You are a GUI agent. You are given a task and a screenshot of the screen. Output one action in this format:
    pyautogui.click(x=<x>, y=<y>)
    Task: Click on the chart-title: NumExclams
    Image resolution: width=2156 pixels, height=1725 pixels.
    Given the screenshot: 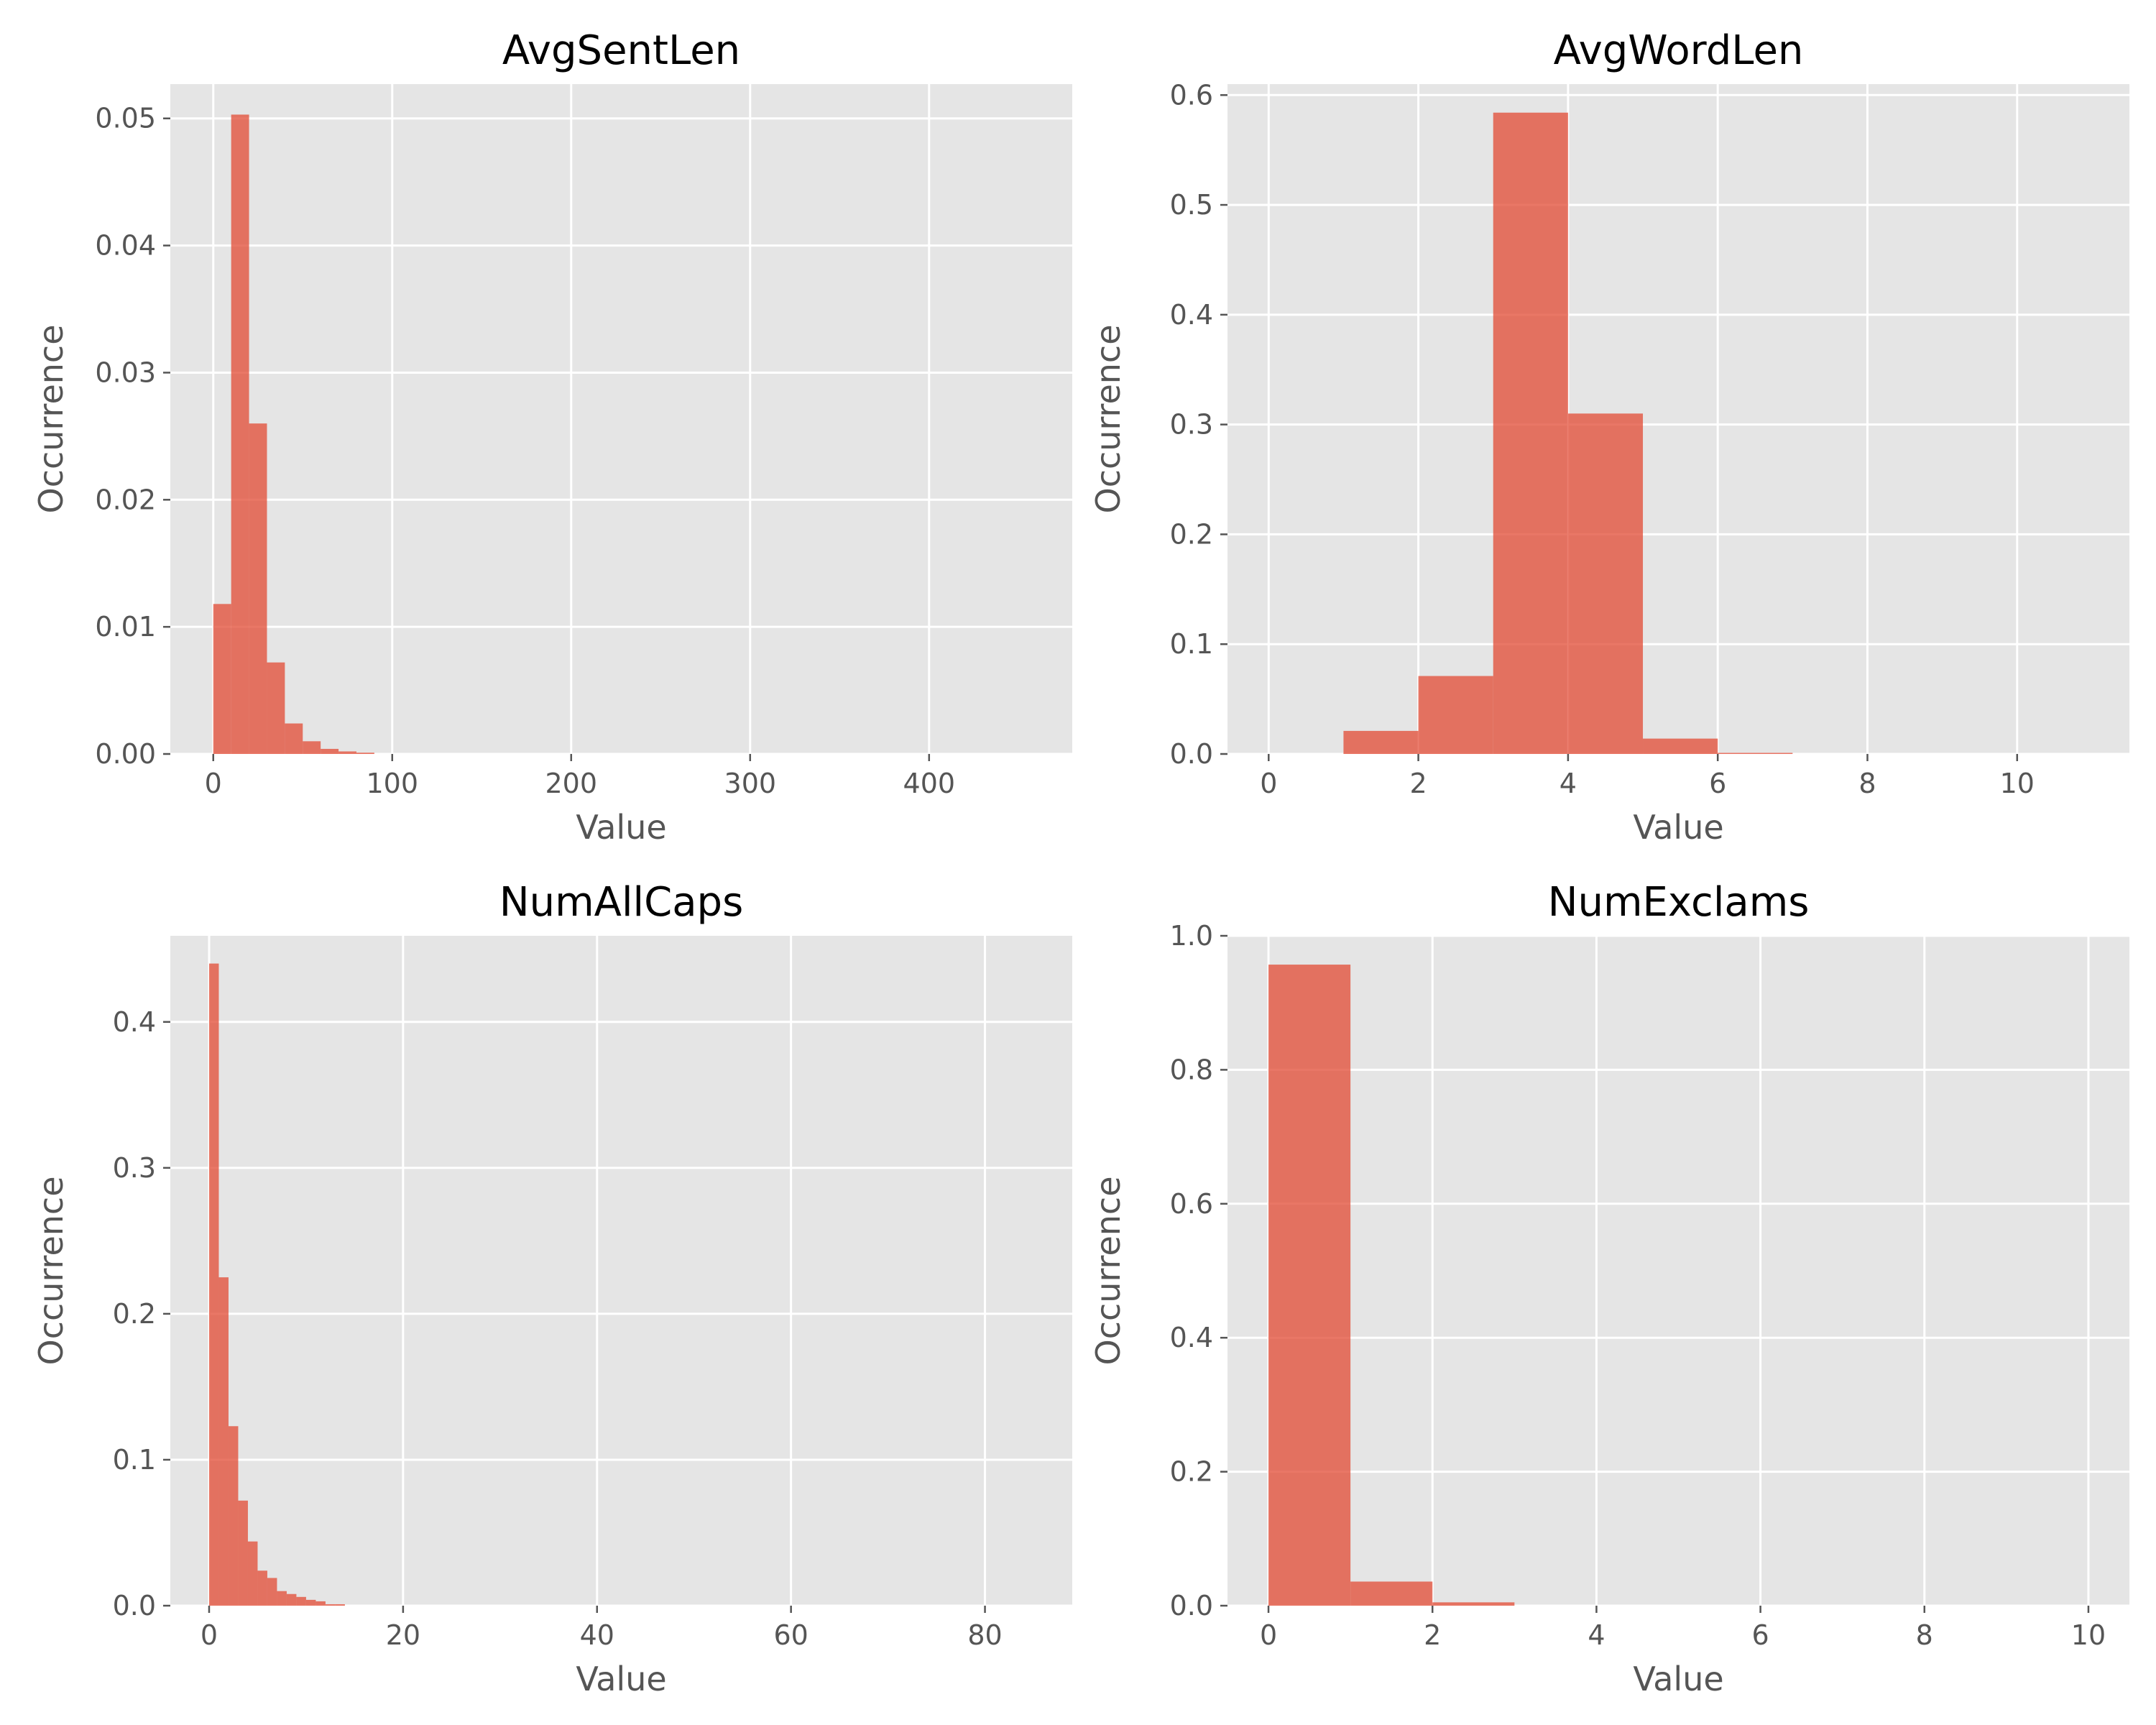 What is the action you would take?
    pyautogui.click(x=1679, y=902)
    